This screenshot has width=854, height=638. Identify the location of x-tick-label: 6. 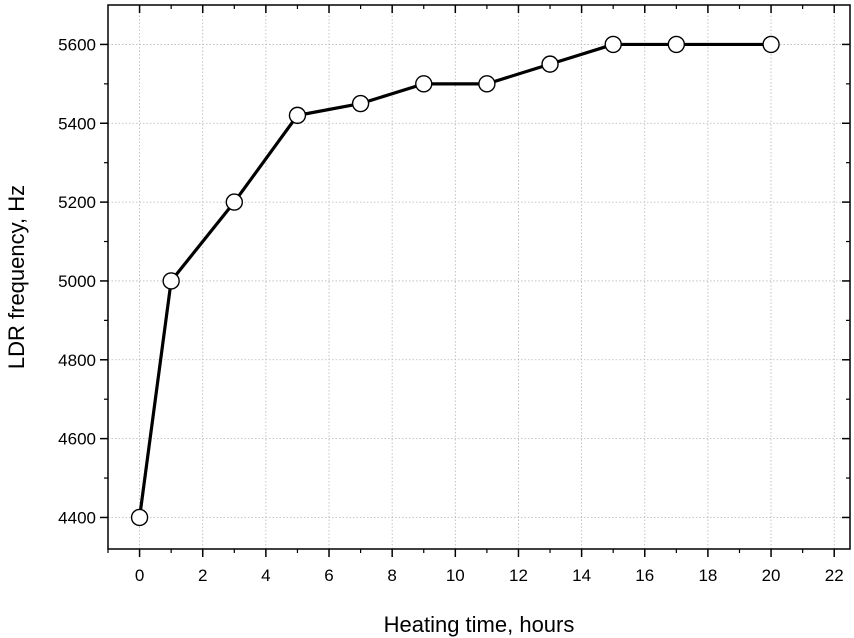
(328, 575).